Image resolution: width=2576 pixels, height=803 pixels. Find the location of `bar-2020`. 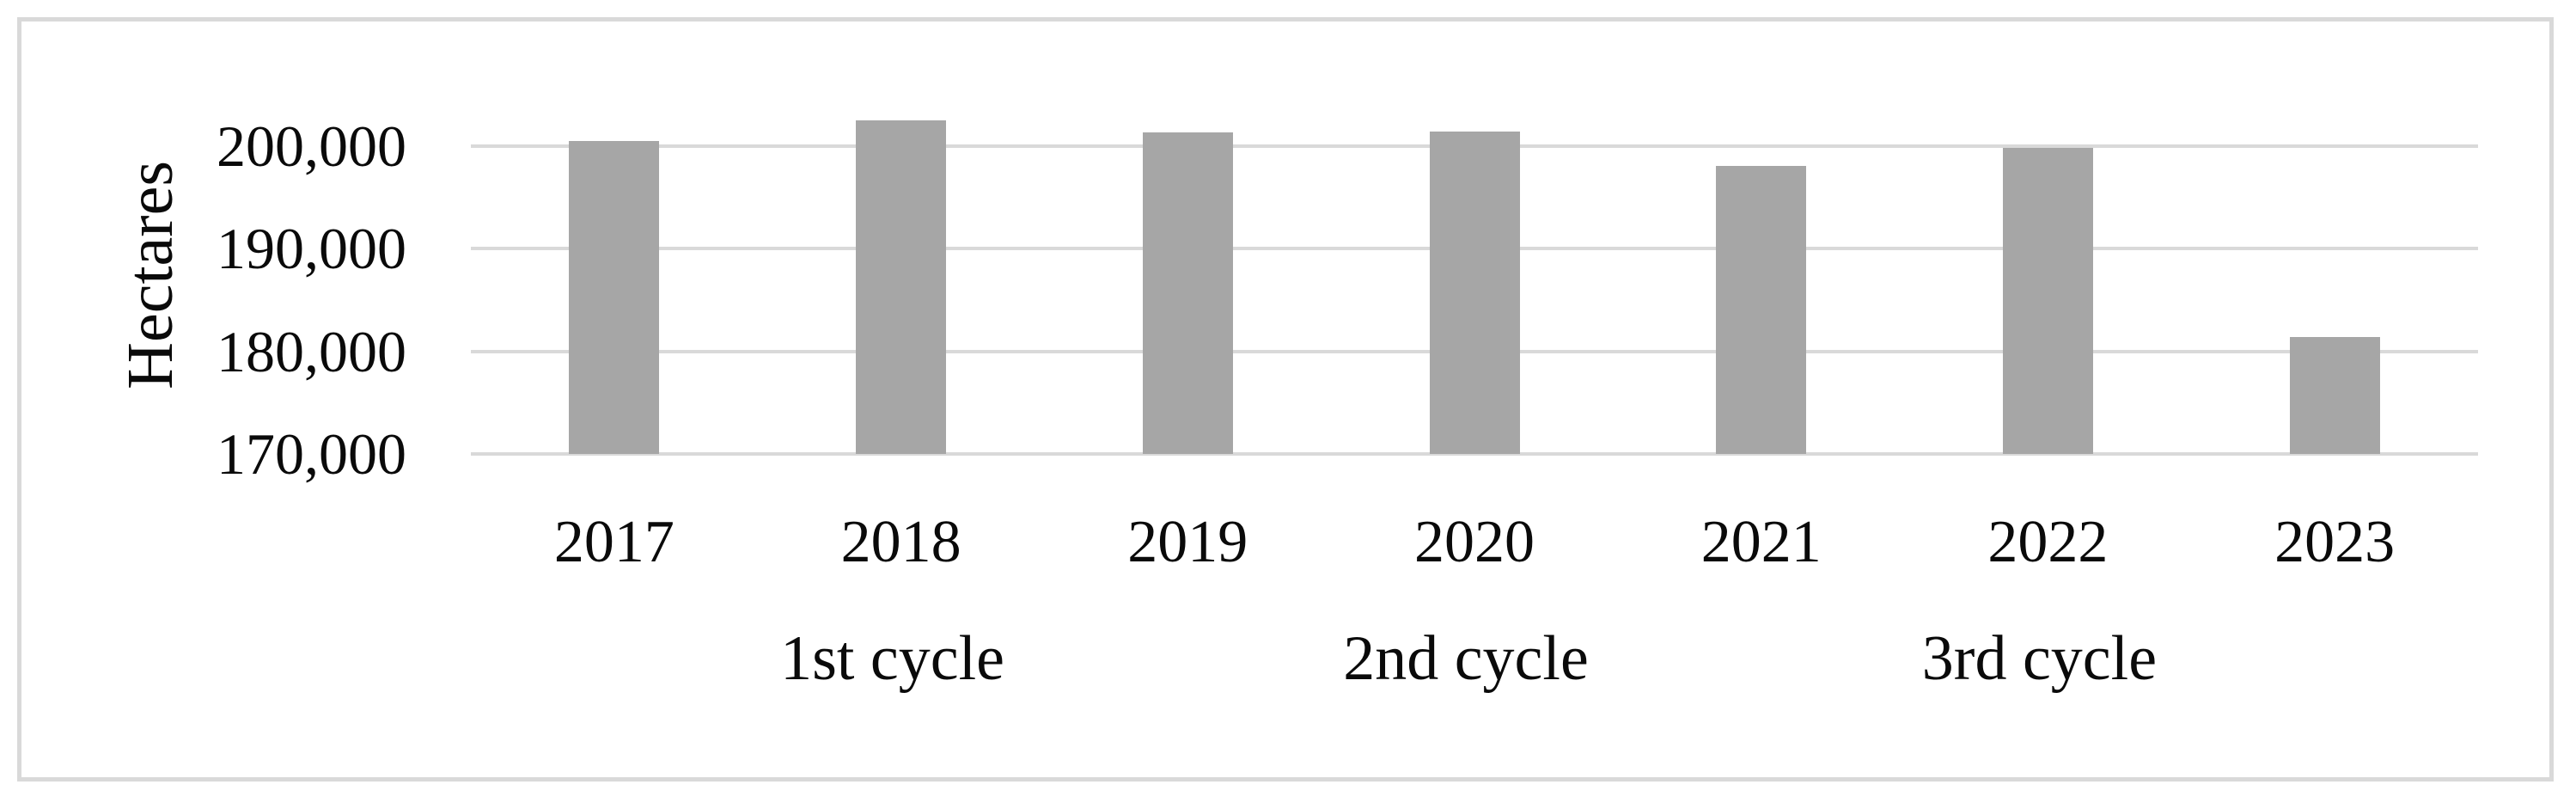

bar-2020 is located at coordinates (1474, 293).